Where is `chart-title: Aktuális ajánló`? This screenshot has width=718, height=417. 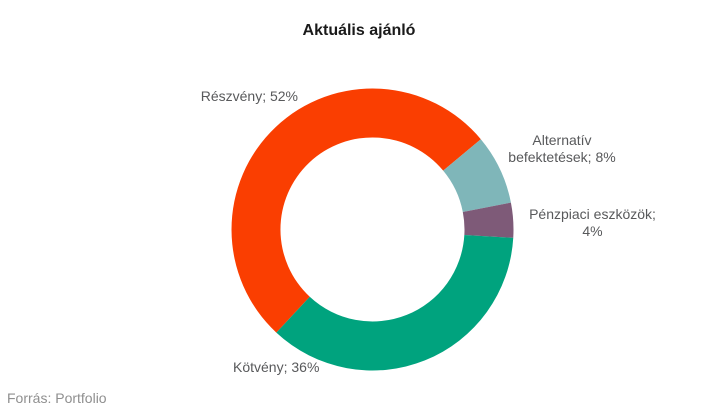
chart-title: Aktuális ajánló is located at coordinates (359, 30).